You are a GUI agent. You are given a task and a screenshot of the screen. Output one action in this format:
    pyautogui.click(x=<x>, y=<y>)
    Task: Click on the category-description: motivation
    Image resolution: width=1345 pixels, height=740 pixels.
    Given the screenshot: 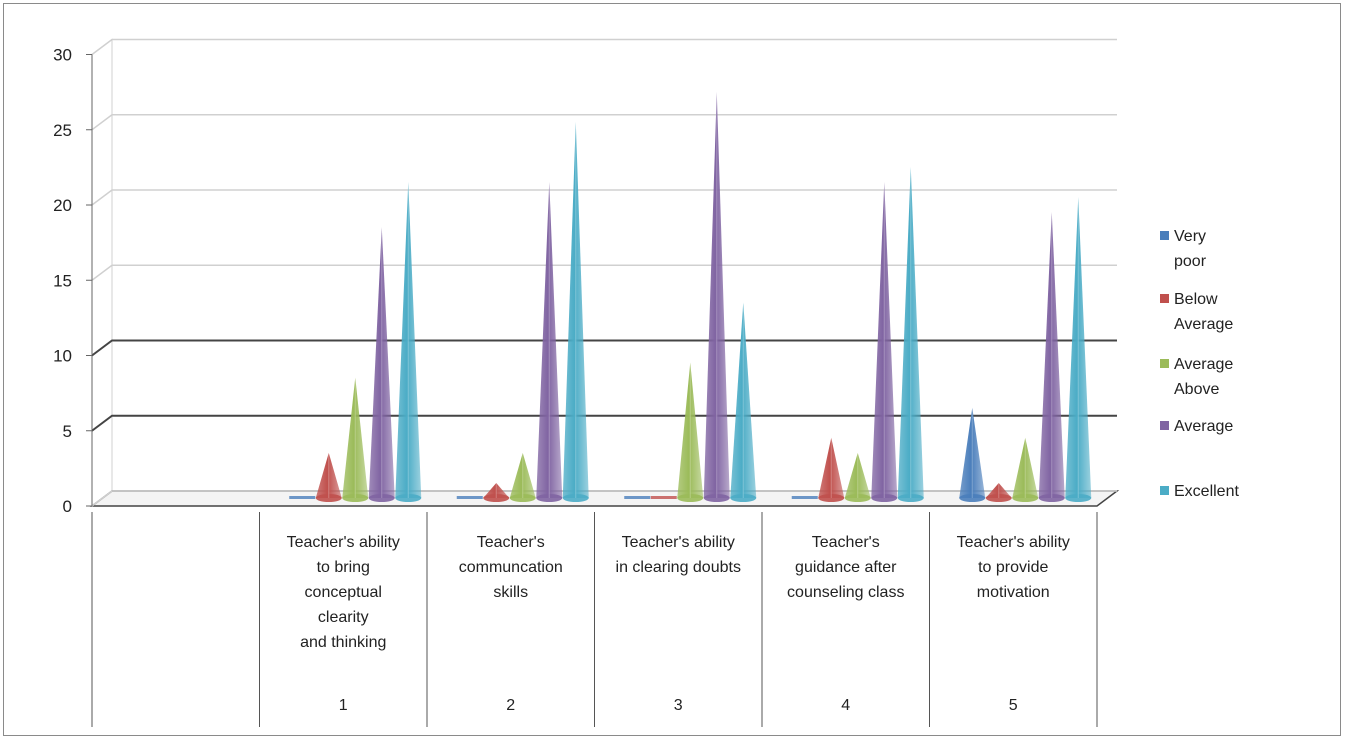 What is the action you would take?
    pyautogui.click(x=1013, y=592)
    